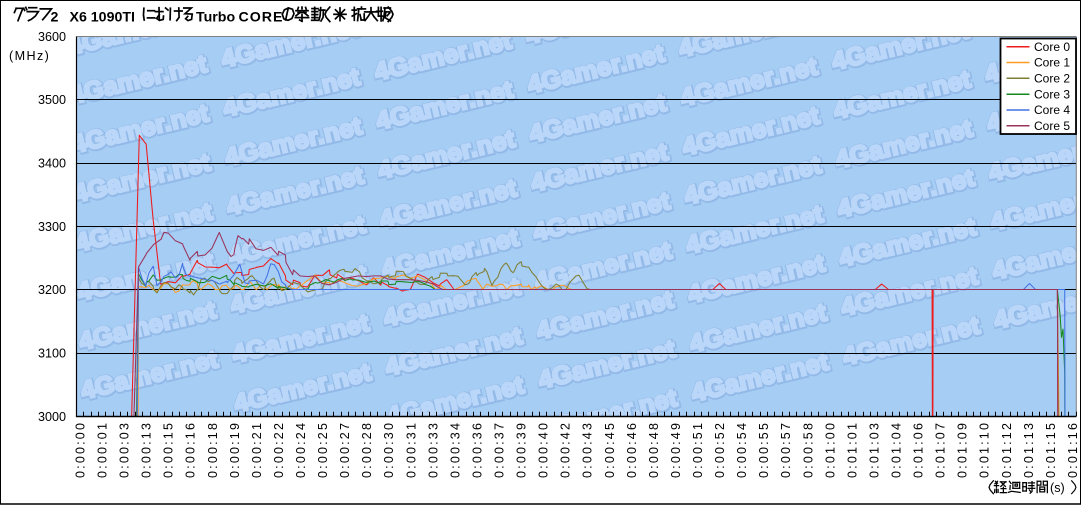 This screenshot has width=1081, height=505. What do you see at coordinates (433, 449) in the screenshot?
I see `svg-text: 0:00:33` at bounding box center [433, 449].